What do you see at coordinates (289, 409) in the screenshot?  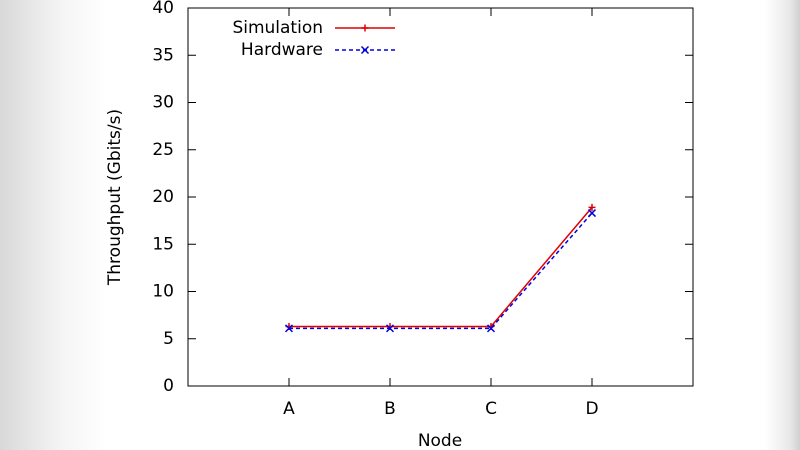 I see `x-tick-label: A` at bounding box center [289, 409].